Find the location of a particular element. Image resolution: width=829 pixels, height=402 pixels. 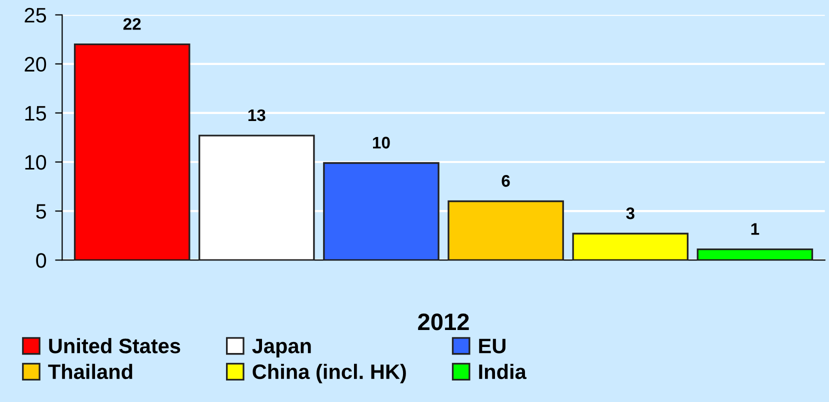

legend-label: Thailand is located at coordinates (90, 372).